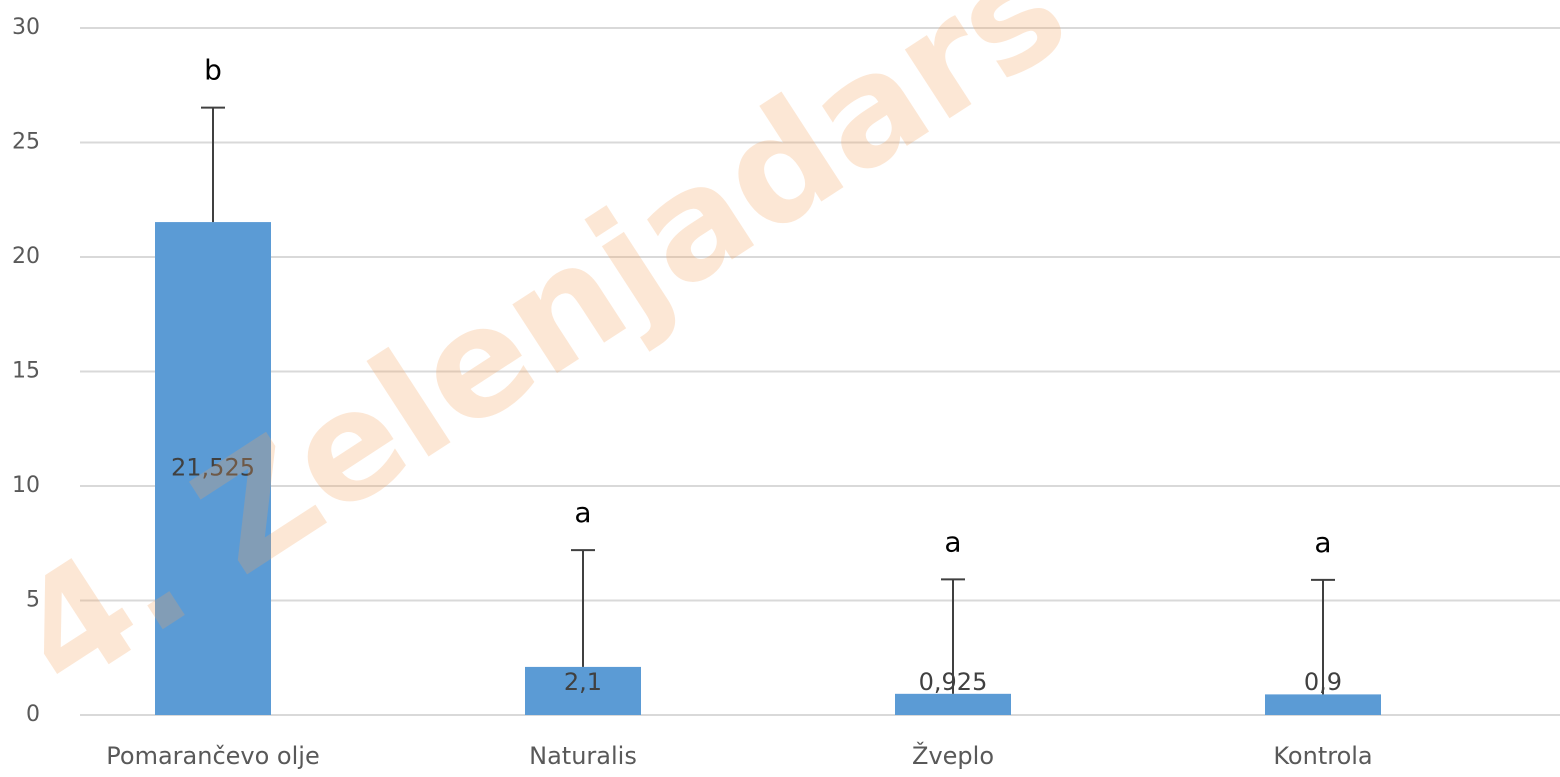 The image size is (1560, 777). What do you see at coordinates (583, 756) in the screenshot?
I see `x-tick-label: Naturalis` at bounding box center [583, 756].